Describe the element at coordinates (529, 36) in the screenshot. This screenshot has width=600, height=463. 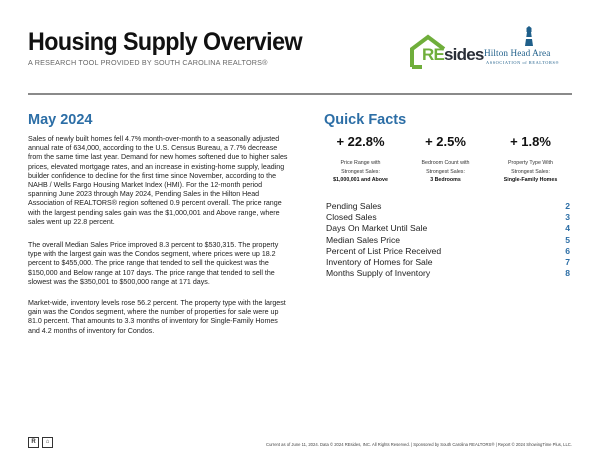
I see `lighthouse-icon` at that location.